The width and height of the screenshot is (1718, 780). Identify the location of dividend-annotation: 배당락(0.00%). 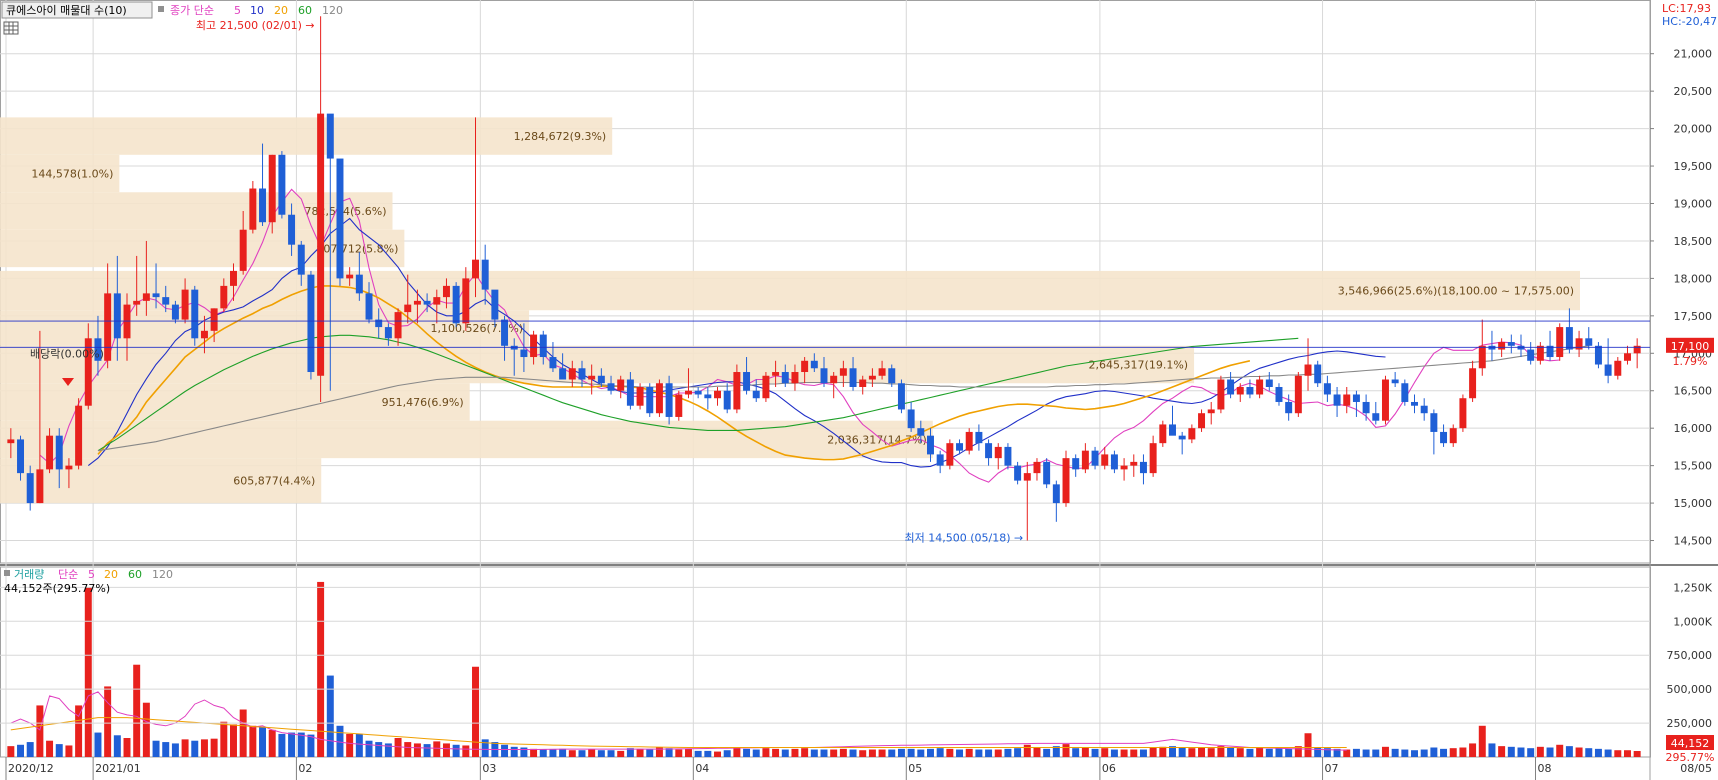
(67, 353).